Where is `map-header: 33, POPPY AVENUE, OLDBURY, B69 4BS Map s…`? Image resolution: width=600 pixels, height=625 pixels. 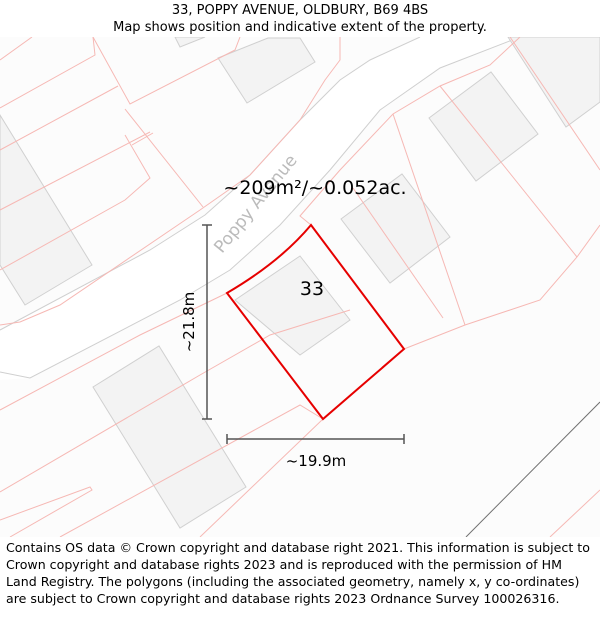
map-header: 33, POPPY AVENUE, OLDBURY, B69 4BS Map s… is located at coordinates (300, 18).